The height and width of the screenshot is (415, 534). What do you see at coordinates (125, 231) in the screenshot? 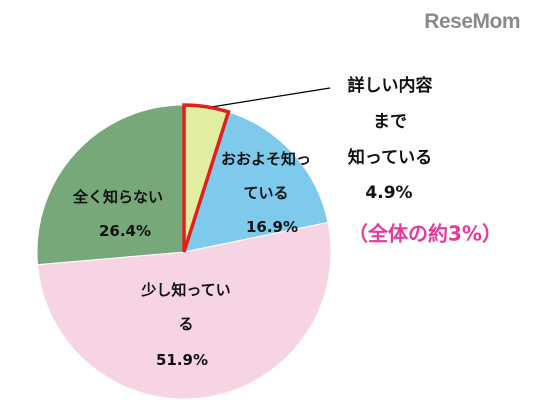
I see `value-label: 26.4%` at bounding box center [125, 231].